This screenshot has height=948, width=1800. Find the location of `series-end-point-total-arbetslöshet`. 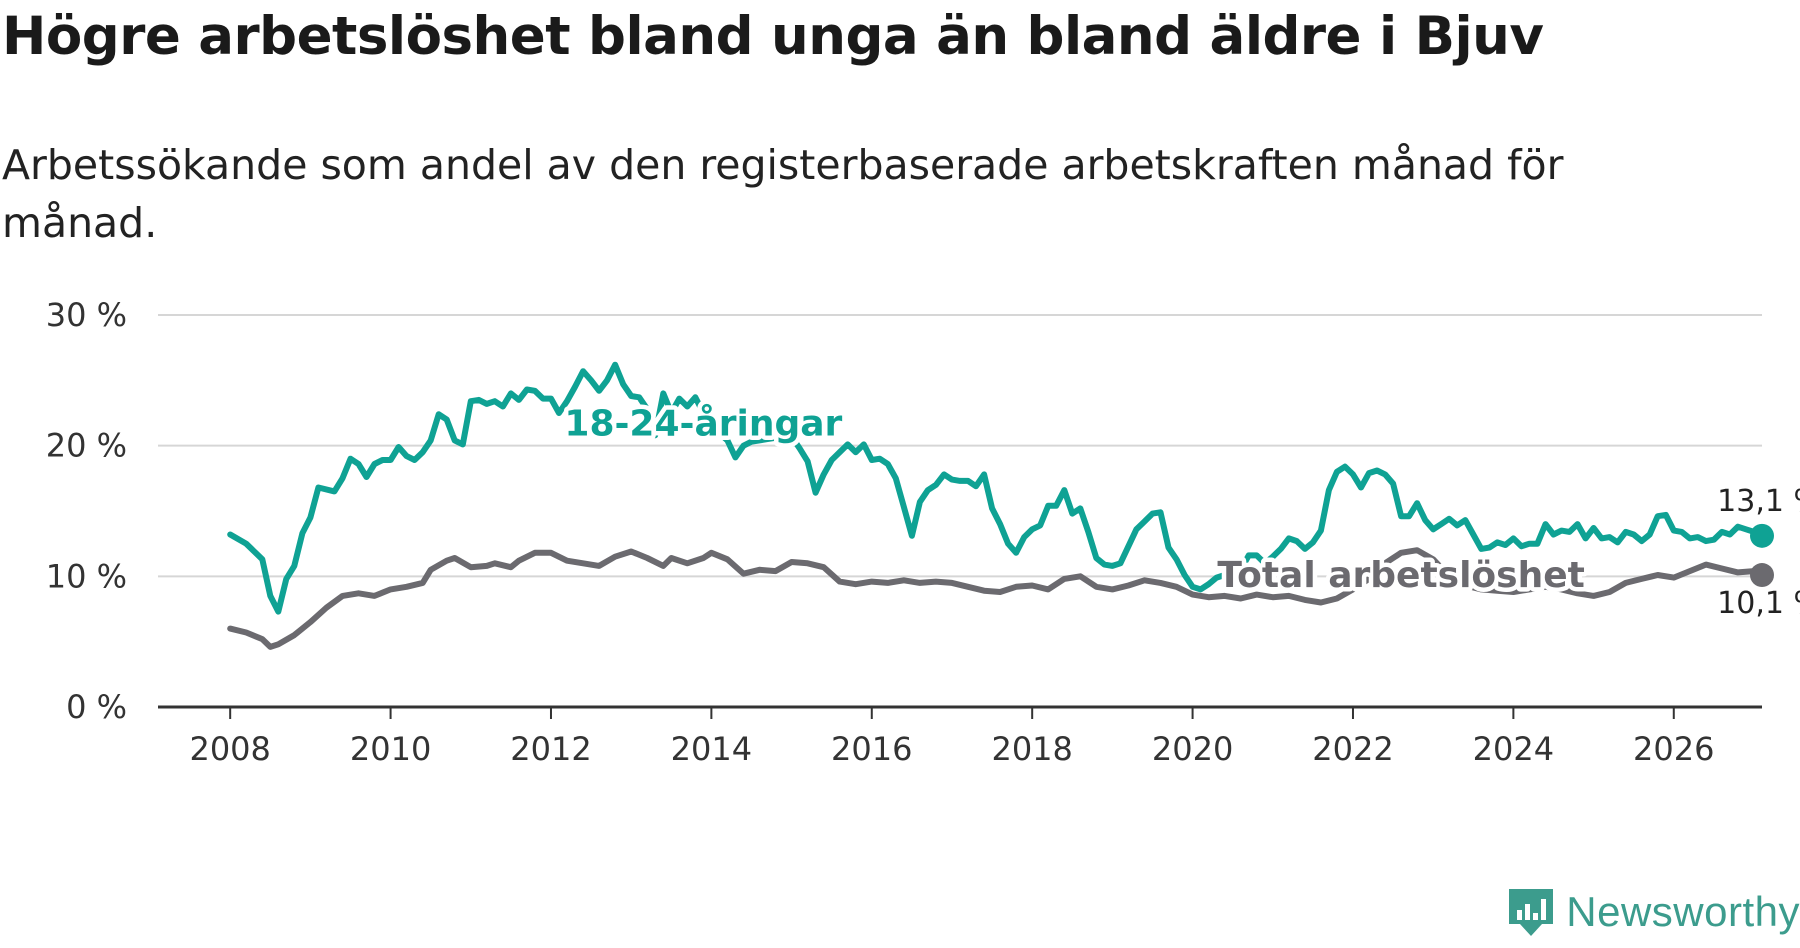

series-end-point-total-arbetslöshet is located at coordinates (1762, 575).